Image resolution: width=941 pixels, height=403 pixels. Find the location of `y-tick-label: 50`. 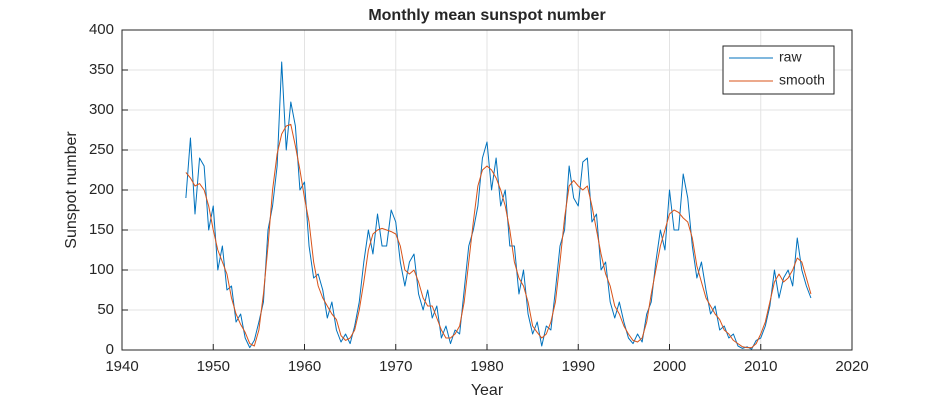

y-tick-label: 50 is located at coordinates (105, 309).